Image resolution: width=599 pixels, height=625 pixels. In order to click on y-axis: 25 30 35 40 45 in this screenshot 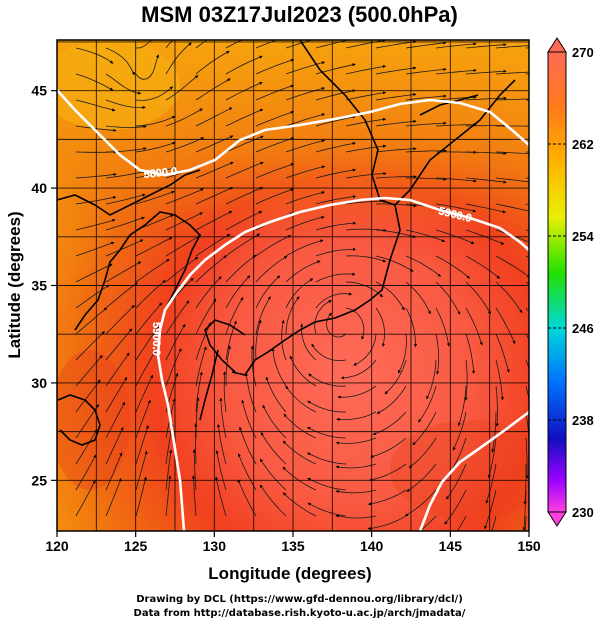, I will do `click(44, 285)`.